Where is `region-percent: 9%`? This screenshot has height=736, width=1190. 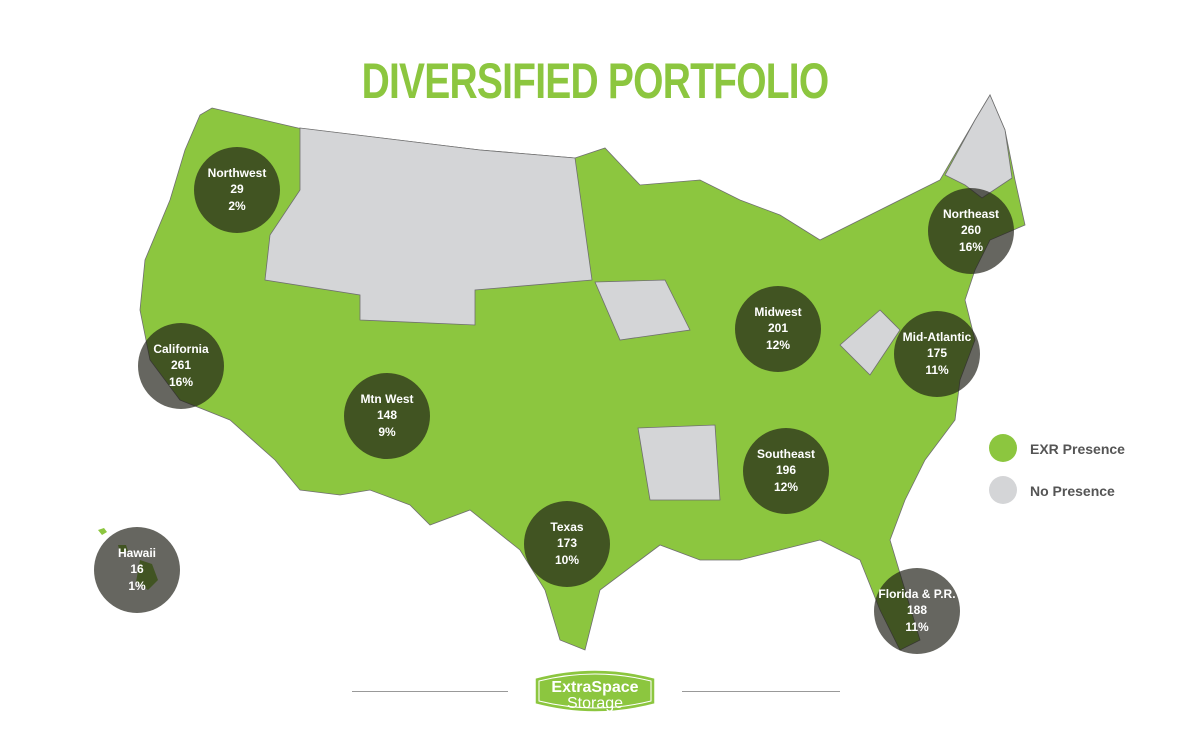 region-percent: 9% is located at coordinates (387, 432).